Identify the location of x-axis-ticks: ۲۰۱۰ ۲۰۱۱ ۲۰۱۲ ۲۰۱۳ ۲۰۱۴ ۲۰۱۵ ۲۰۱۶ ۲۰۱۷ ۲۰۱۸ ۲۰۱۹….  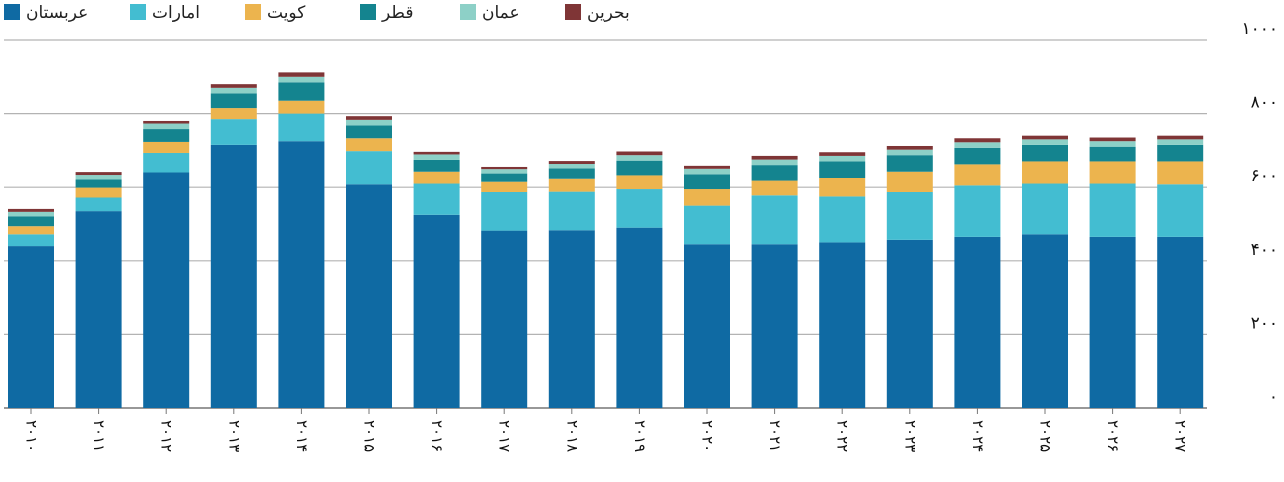
(606, 430).